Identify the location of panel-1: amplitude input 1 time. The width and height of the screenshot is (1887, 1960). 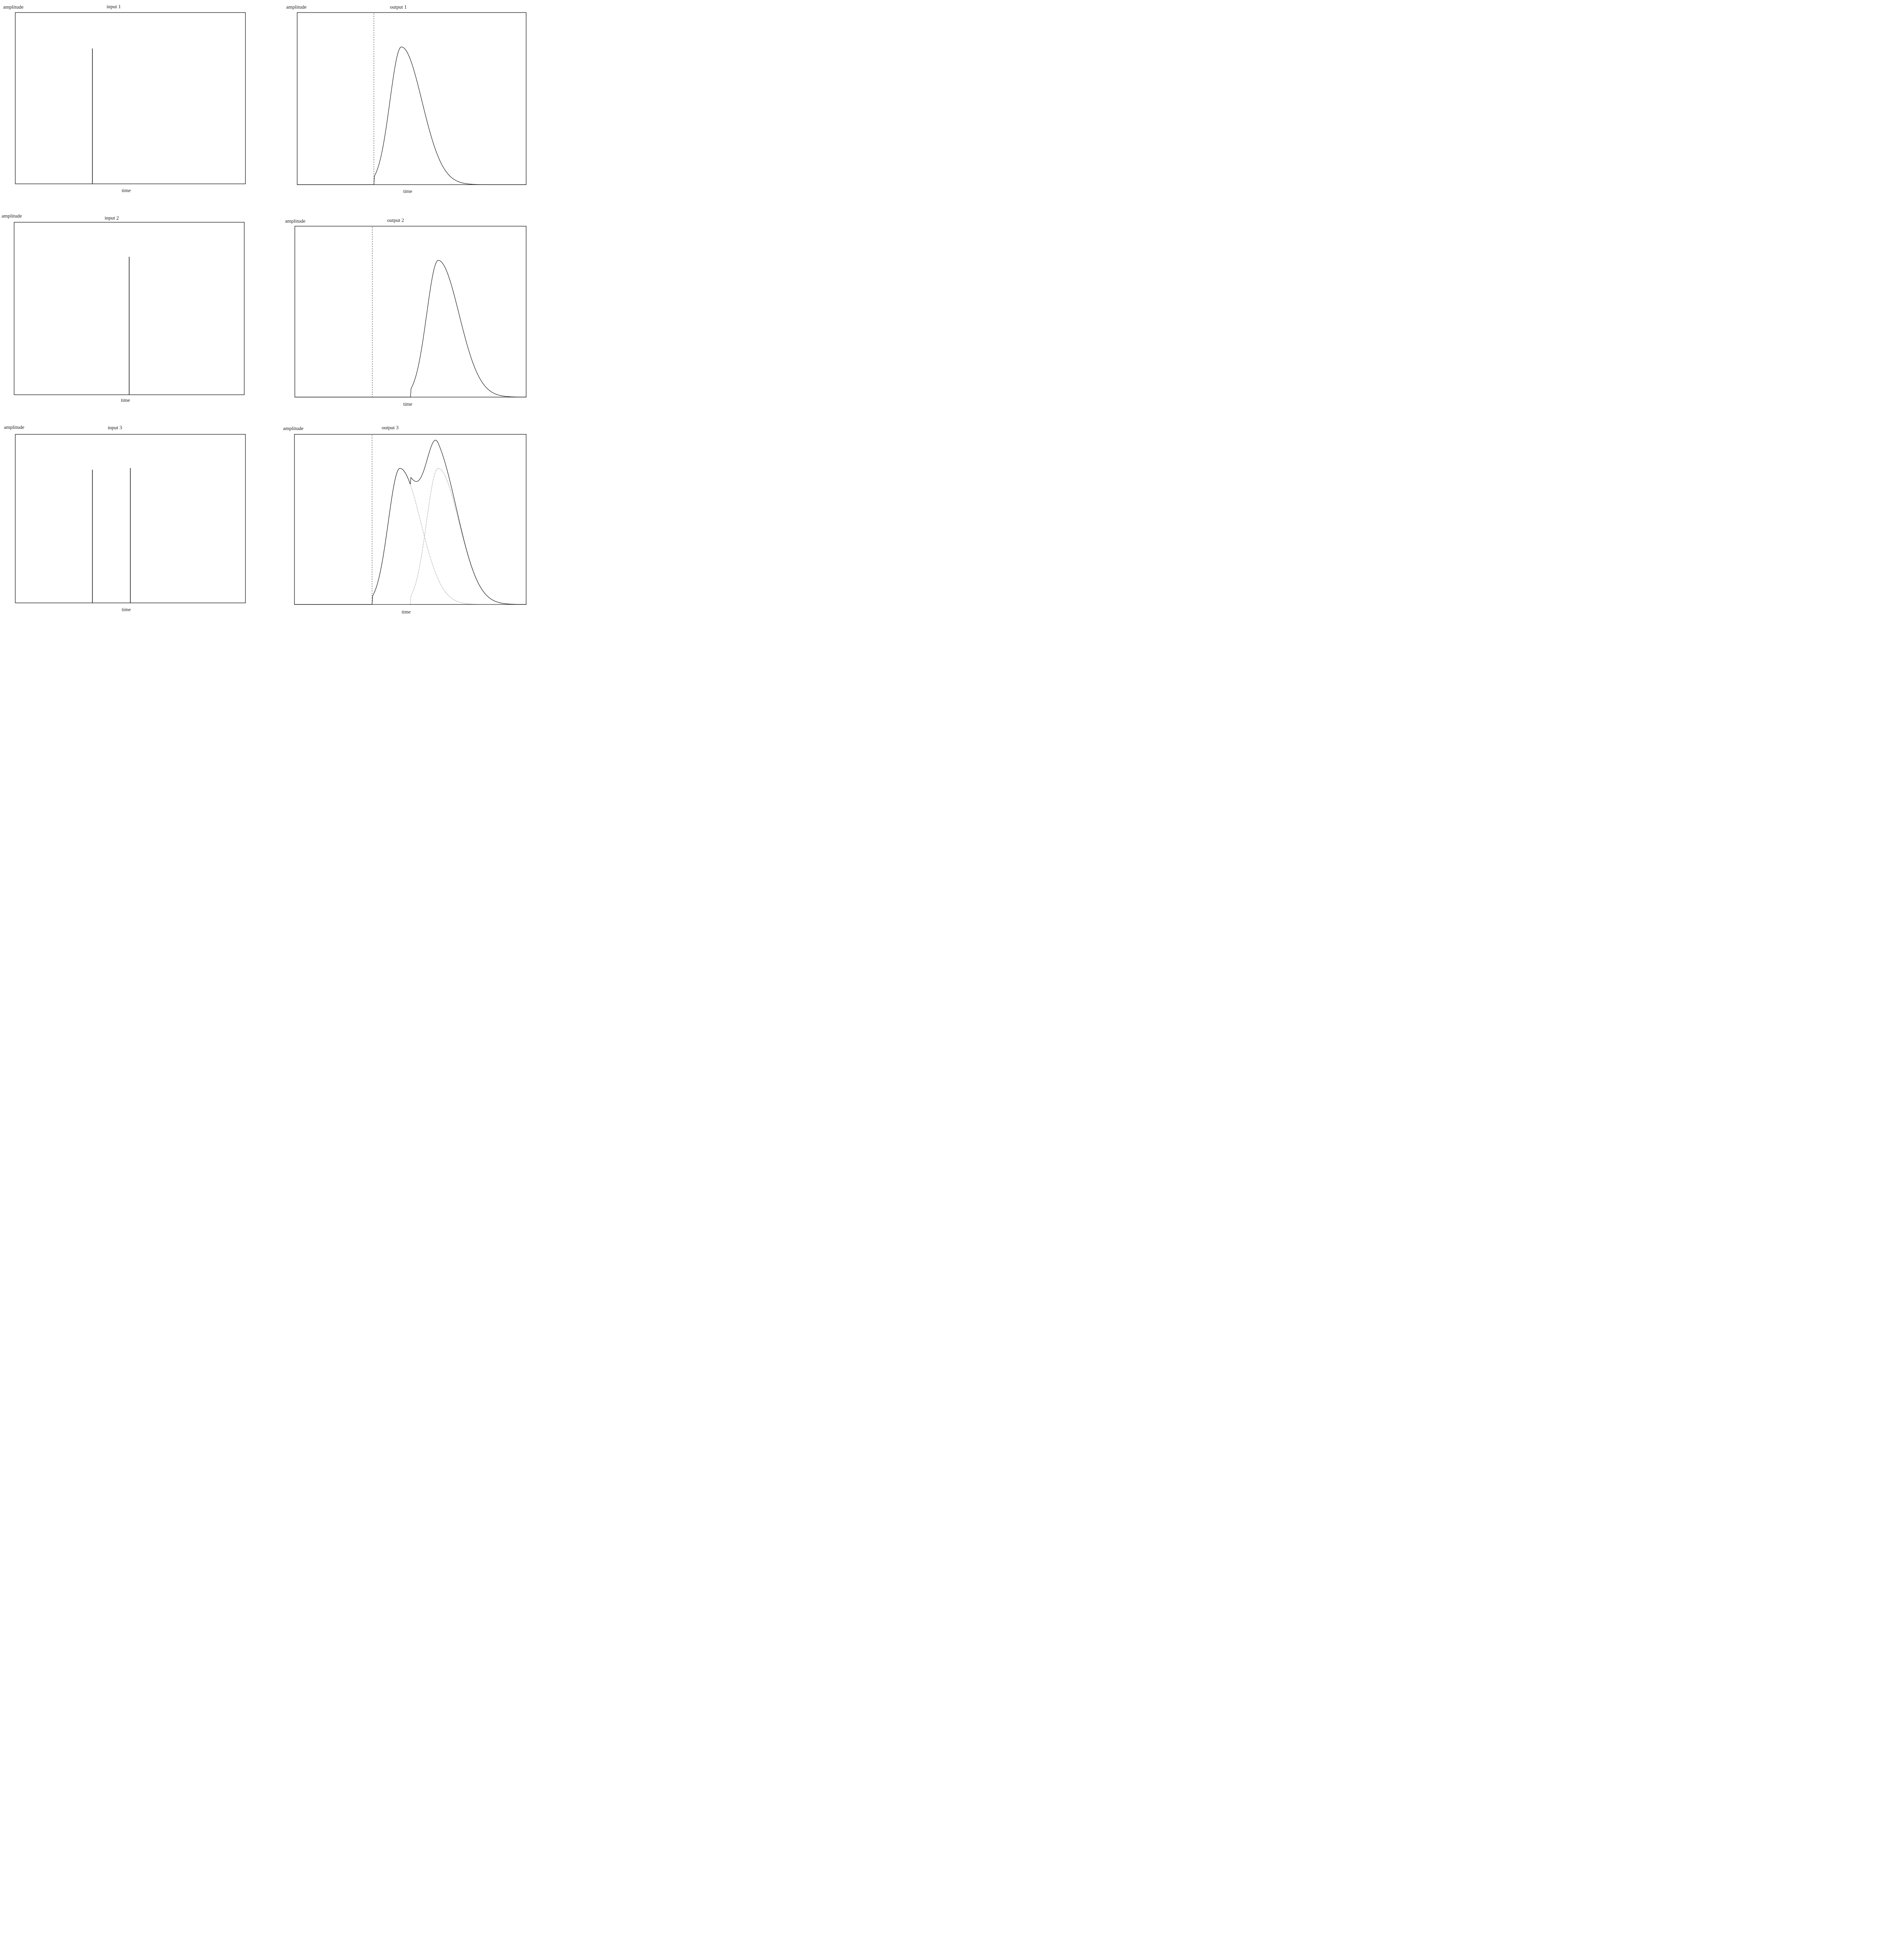
(124, 98).